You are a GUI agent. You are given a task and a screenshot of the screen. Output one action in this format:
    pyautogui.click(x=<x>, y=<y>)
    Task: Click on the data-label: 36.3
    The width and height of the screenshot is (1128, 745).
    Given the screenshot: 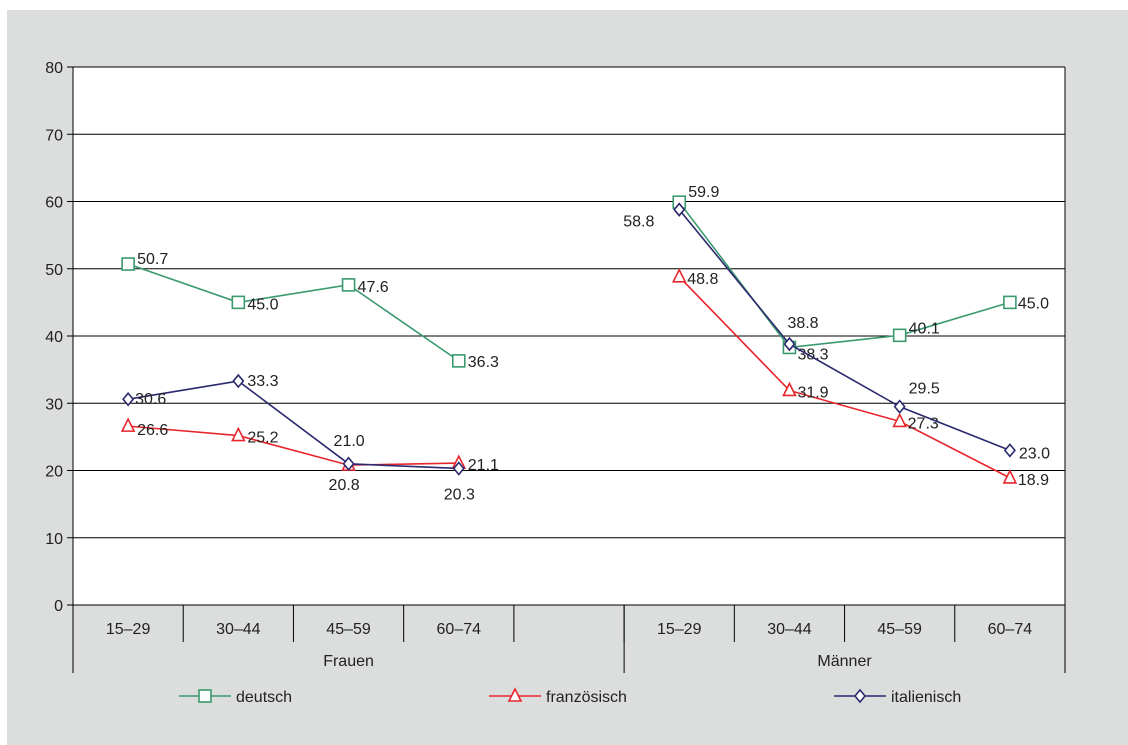 What is the action you would take?
    pyautogui.click(x=483, y=362)
    